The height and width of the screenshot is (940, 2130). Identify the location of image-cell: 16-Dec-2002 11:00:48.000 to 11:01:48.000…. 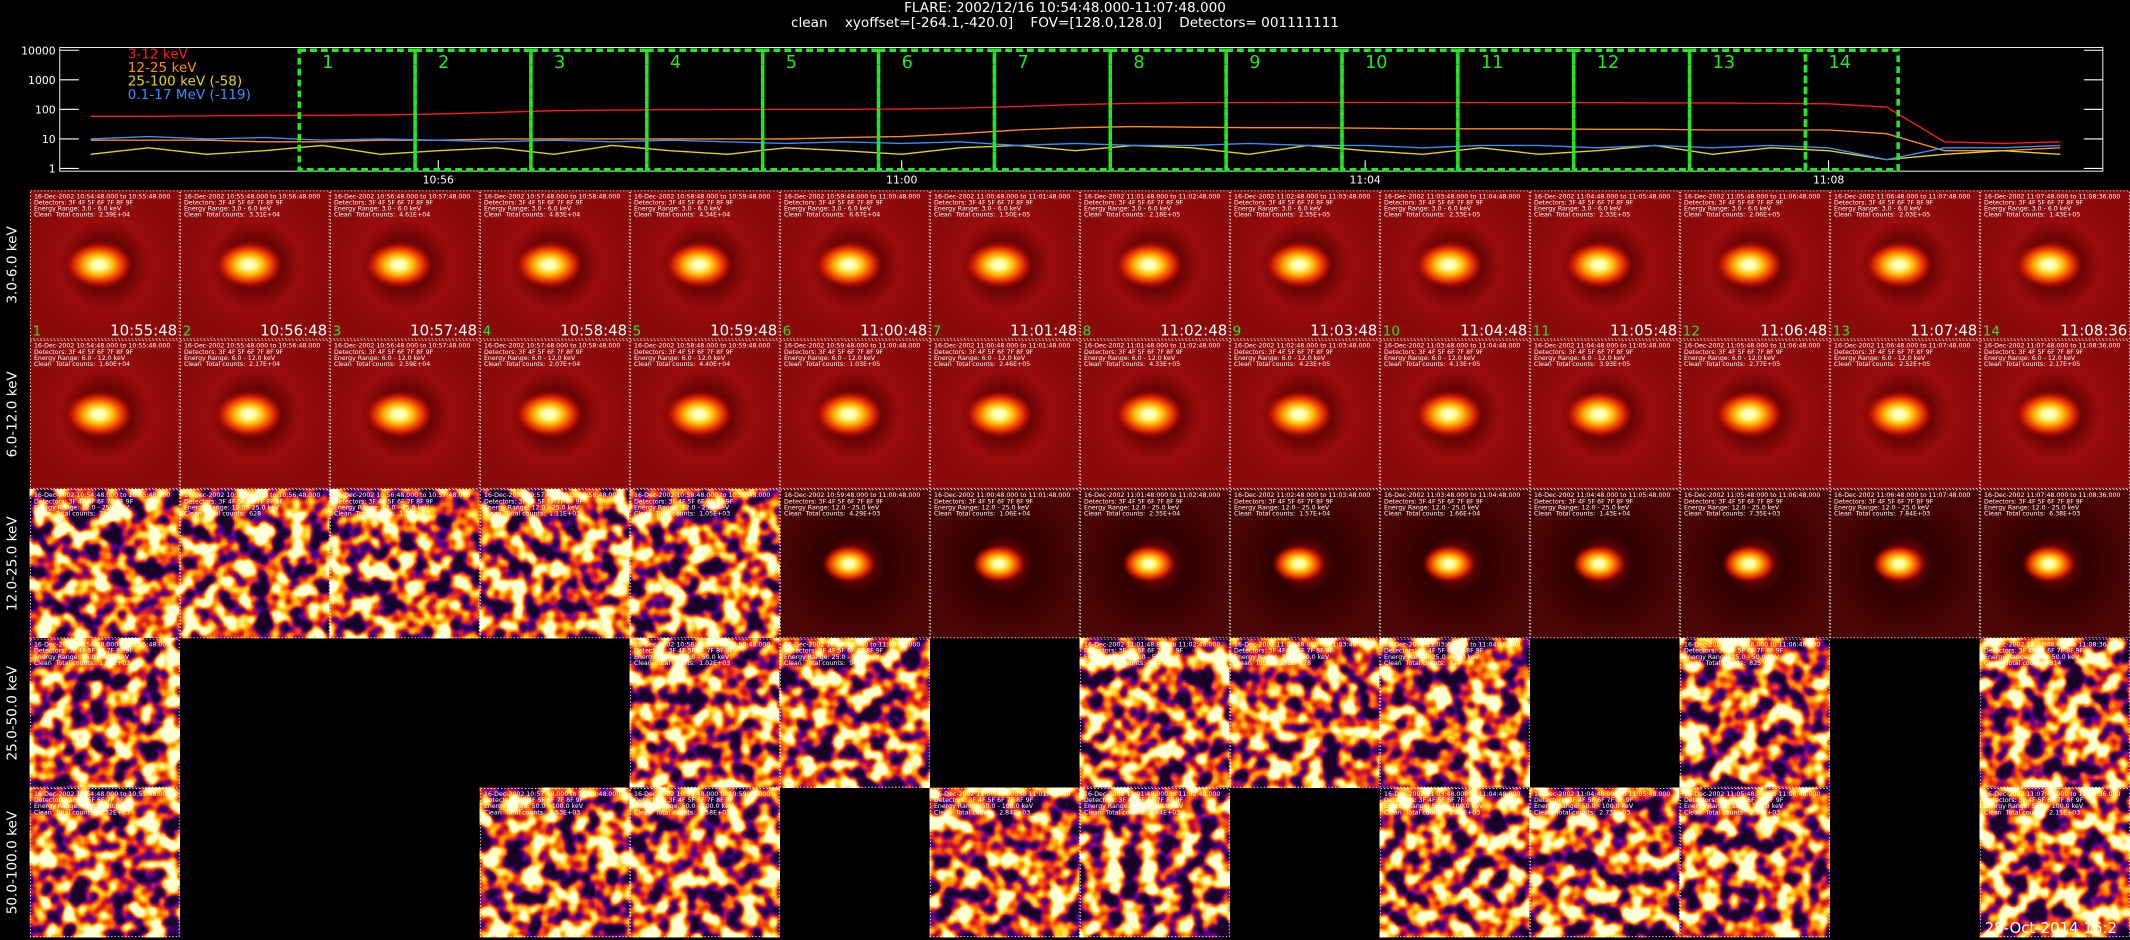
(1004, 564).